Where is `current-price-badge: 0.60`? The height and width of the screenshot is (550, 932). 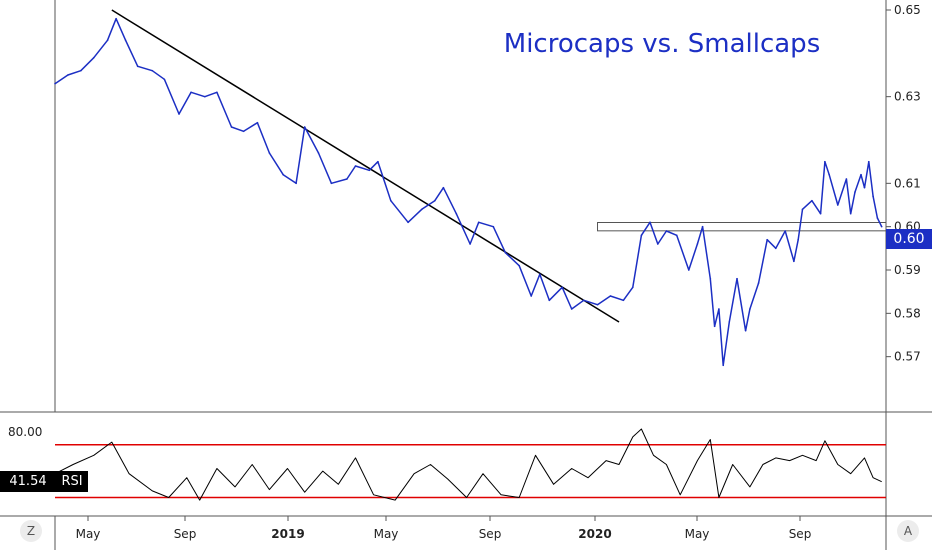
current-price-badge: 0.60 is located at coordinates (909, 239).